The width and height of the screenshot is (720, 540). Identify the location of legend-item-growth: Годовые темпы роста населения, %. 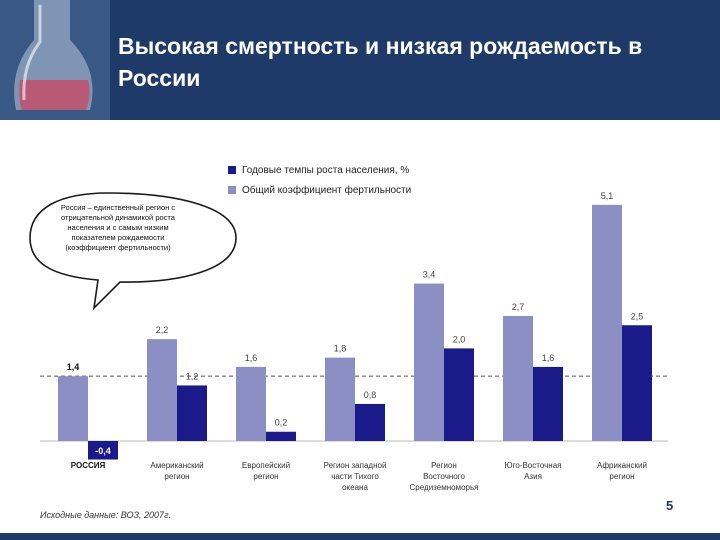
(319, 170).